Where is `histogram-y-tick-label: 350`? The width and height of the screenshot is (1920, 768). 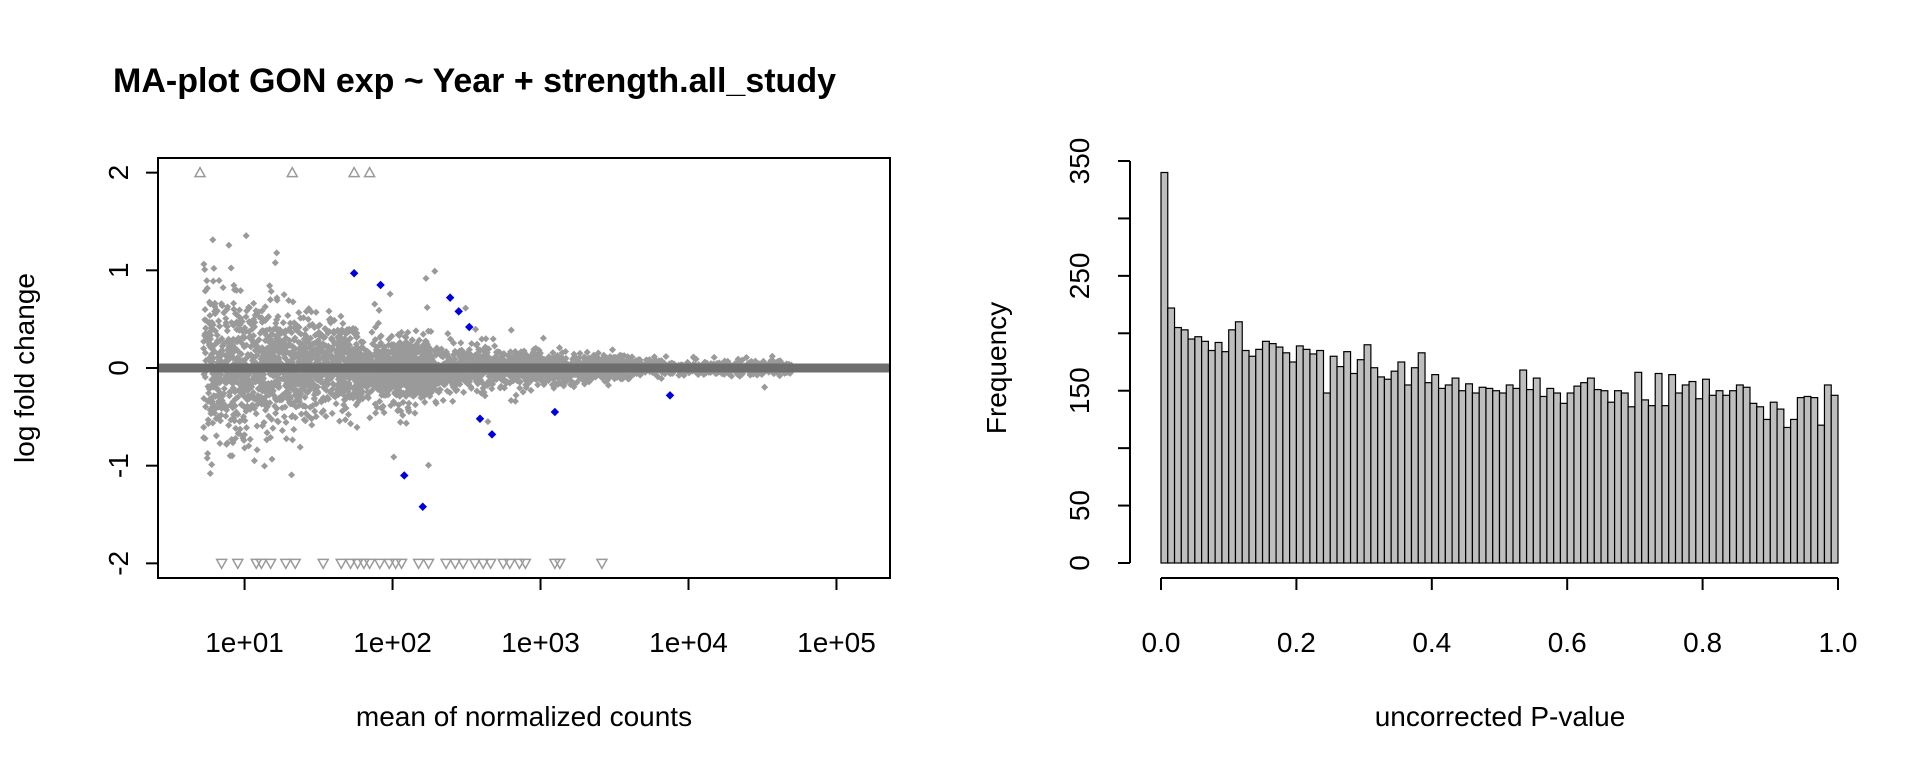
histogram-y-tick-label: 350 is located at coordinates (1079, 161).